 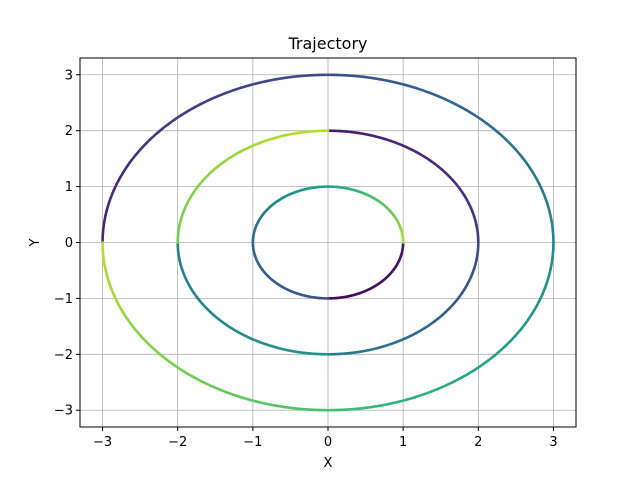 What do you see at coordinates (403, 442) in the screenshot?
I see `x-tick-label: 1` at bounding box center [403, 442].